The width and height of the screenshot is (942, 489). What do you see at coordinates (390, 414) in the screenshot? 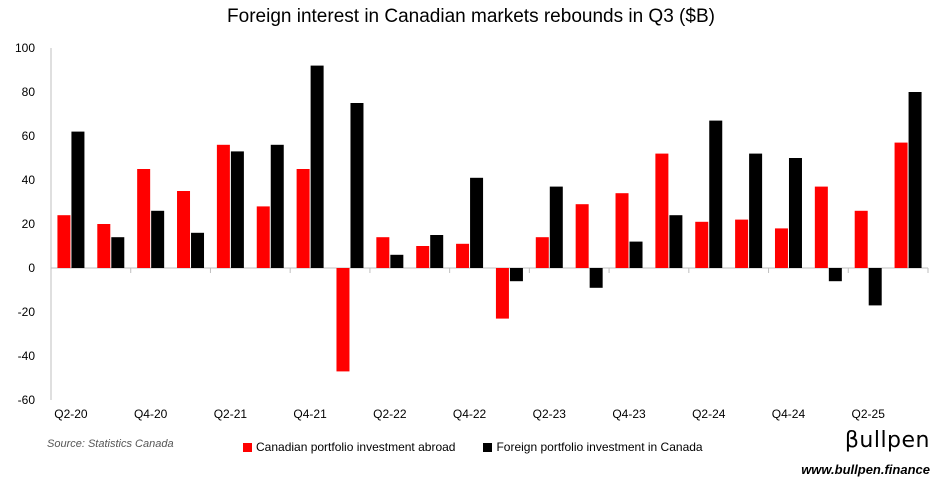
I see `x-tick-label: Q2-22` at bounding box center [390, 414].